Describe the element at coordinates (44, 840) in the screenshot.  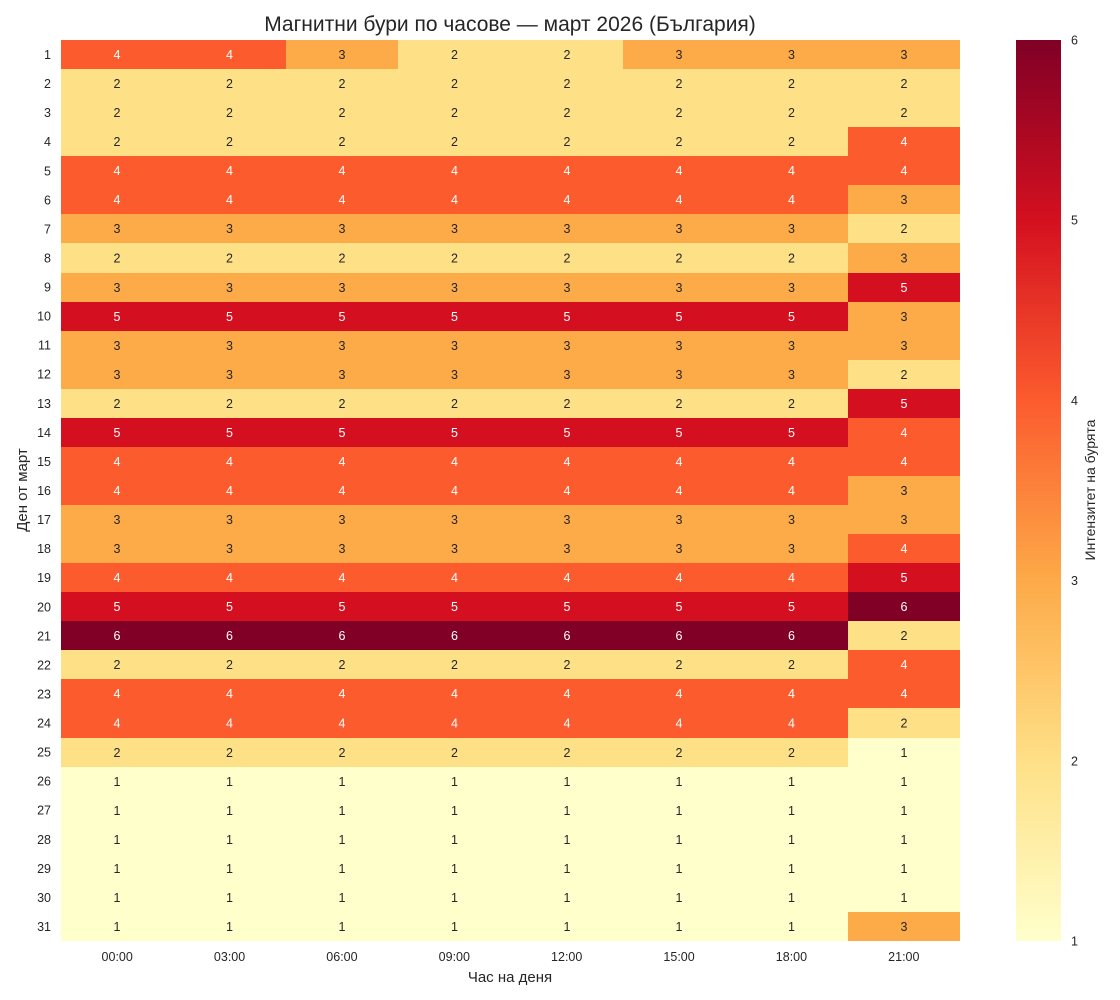
I see `y-tick-label: 28` at that location.